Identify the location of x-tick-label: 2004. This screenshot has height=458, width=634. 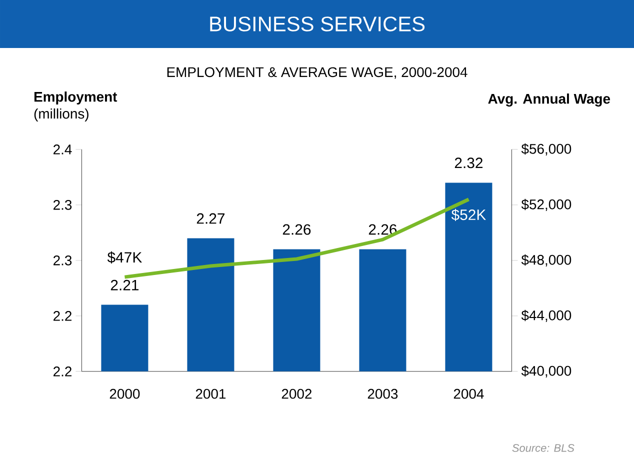
(469, 393).